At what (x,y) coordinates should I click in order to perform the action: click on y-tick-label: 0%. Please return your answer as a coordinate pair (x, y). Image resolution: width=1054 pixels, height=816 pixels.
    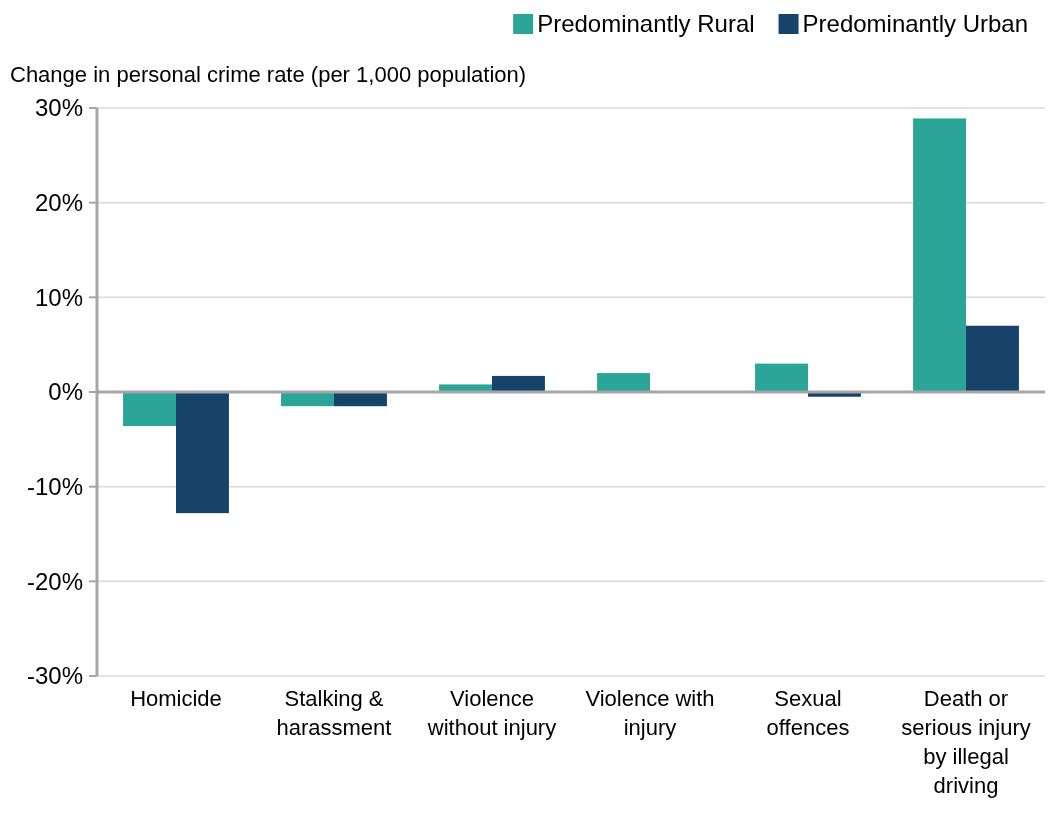
    Looking at the image, I should click on (65, 392).